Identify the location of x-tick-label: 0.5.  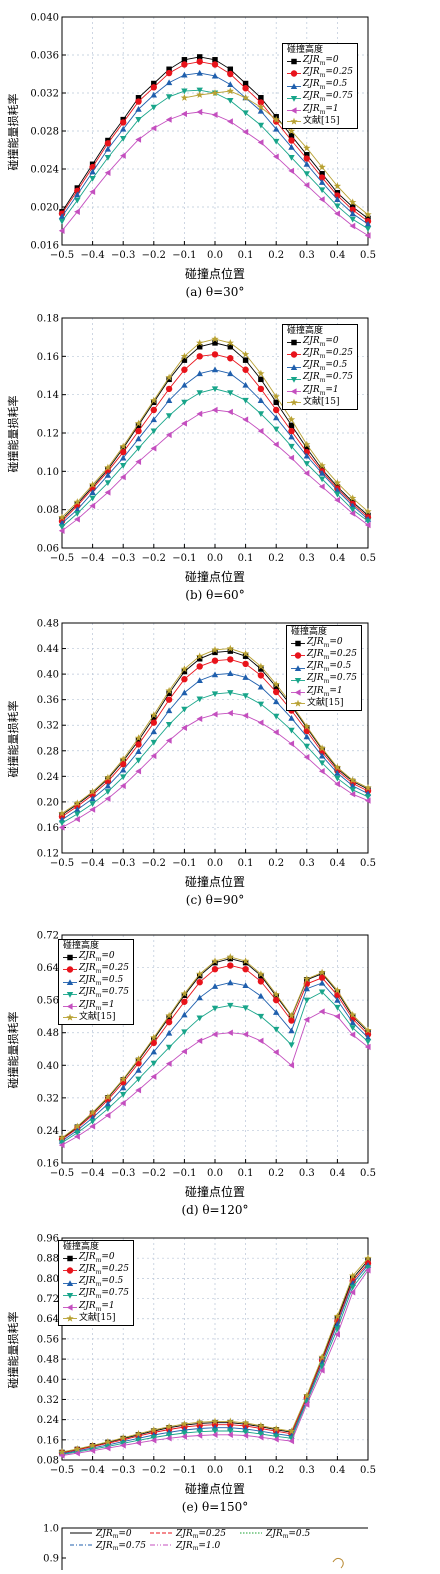
(368, 863).